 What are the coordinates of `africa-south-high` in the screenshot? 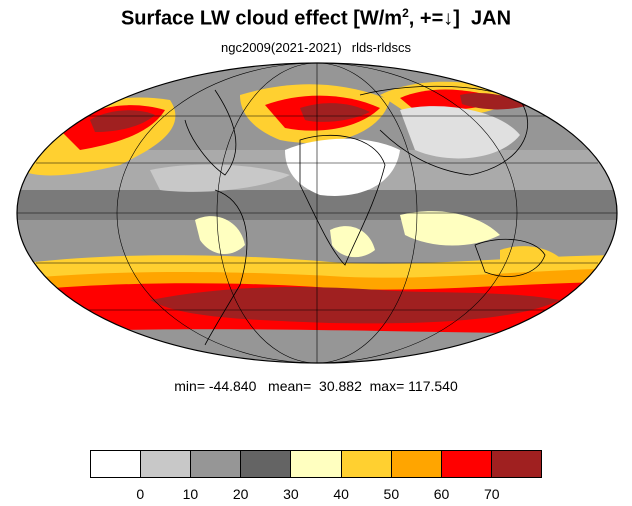 It's located at (352, 242).